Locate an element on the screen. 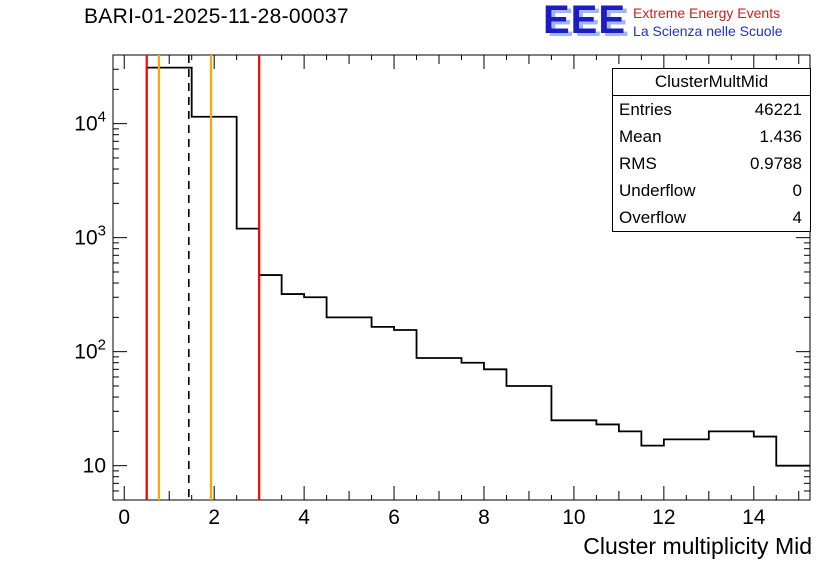 This screenshot has height=572, width=836. x-tick-label: 8 is located at coordinates (484, 517).